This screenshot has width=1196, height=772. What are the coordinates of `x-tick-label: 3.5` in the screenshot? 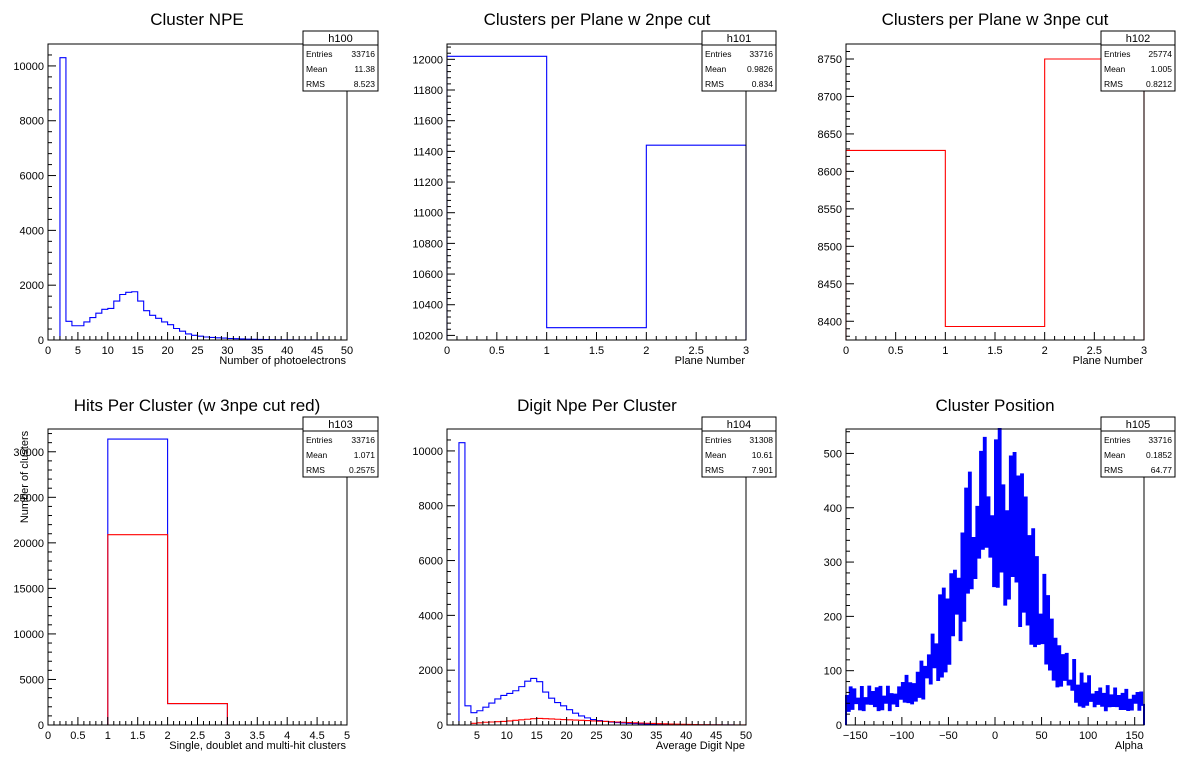 It's located at (257, 736).